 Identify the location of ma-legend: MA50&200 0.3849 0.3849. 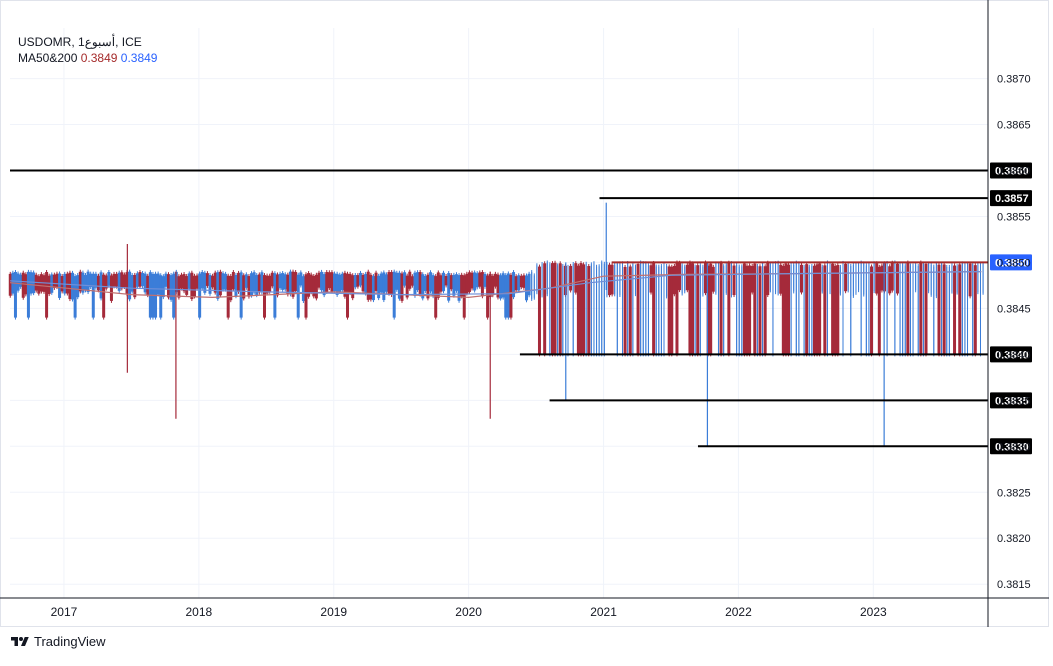
(87, 58).